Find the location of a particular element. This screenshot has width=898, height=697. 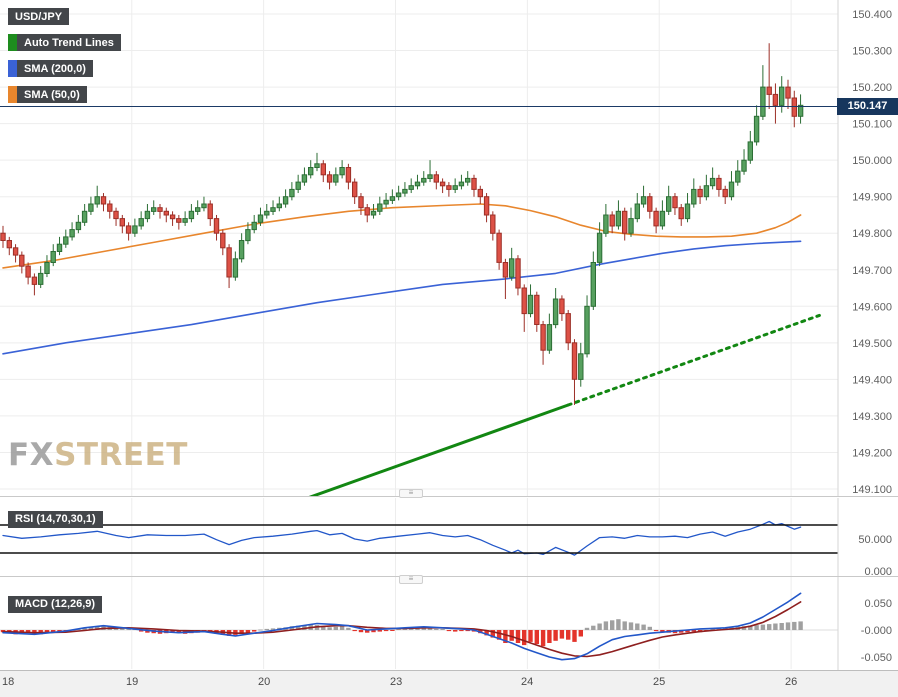

macd-histogram is located at coordinates (401, 633).